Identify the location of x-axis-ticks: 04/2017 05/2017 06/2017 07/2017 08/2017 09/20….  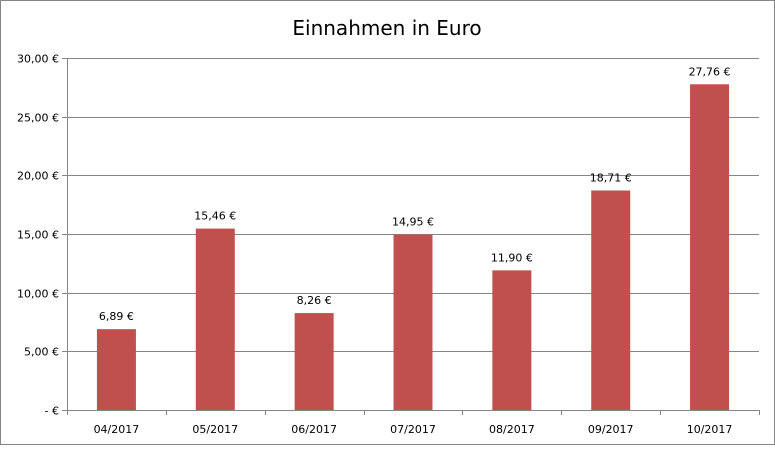
(413, 423).